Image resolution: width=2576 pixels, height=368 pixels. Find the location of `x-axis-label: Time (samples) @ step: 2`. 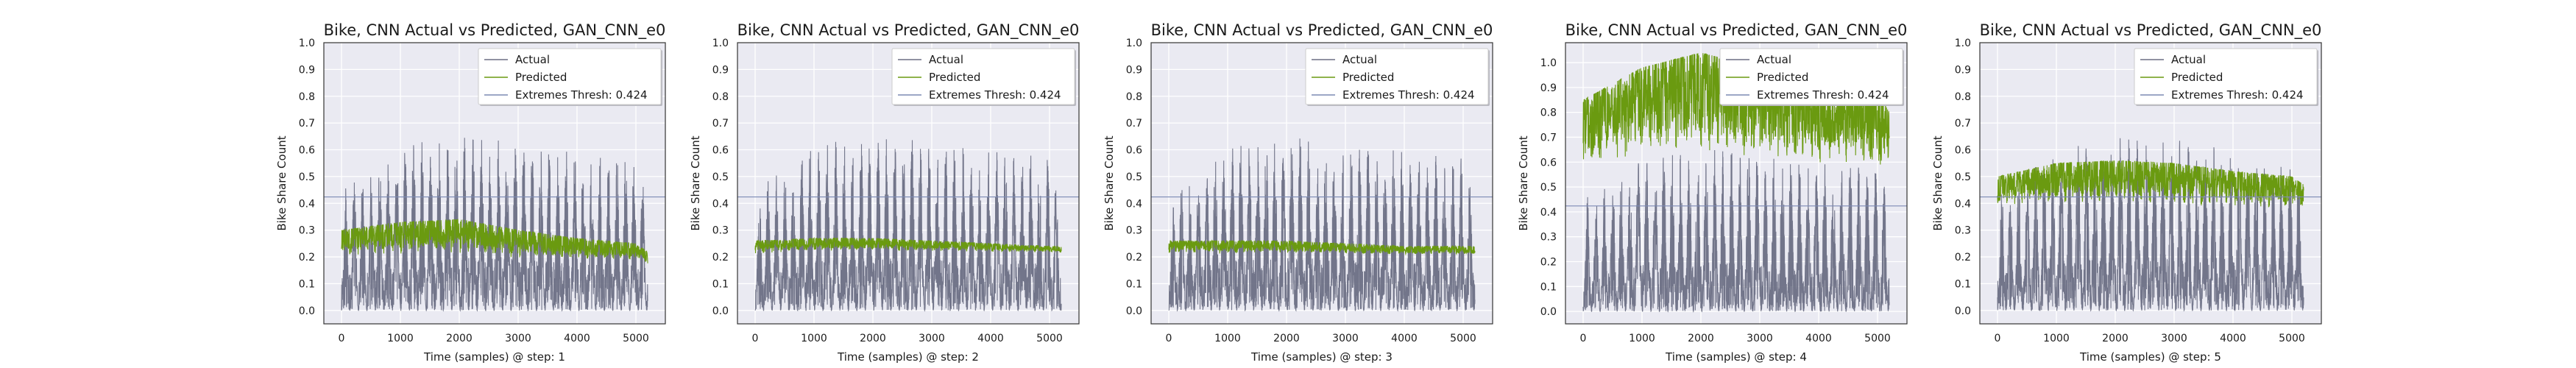

x-axis-label: Time (samples) @ step: 2 is located at coordinates (908, 357).